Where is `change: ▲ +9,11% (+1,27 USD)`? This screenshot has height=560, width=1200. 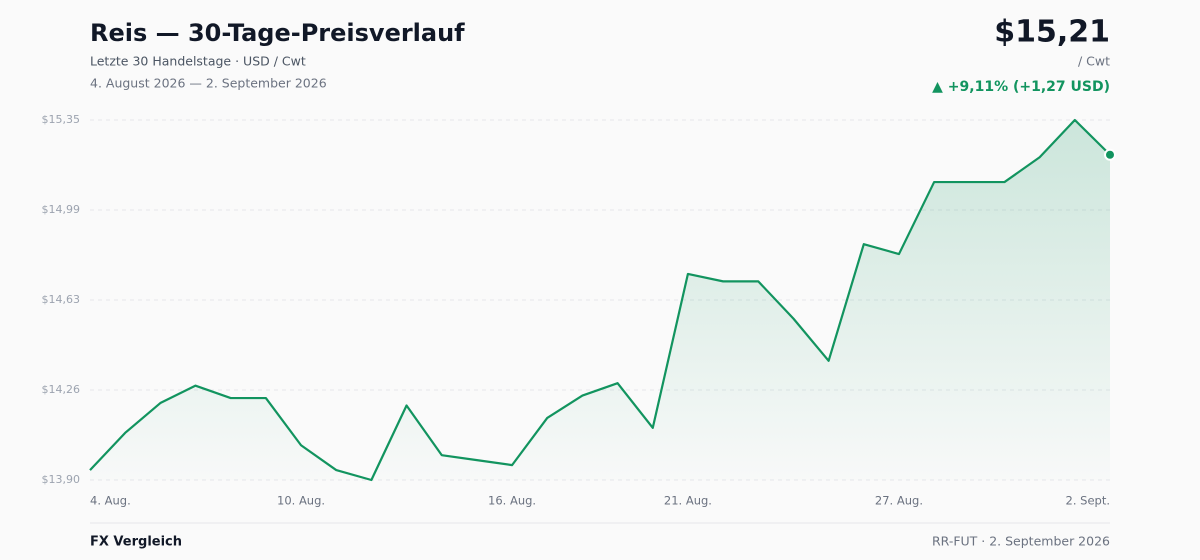 change: ▲ +9,11% (+1,27 USD) is located at coordinates (1021, 87).